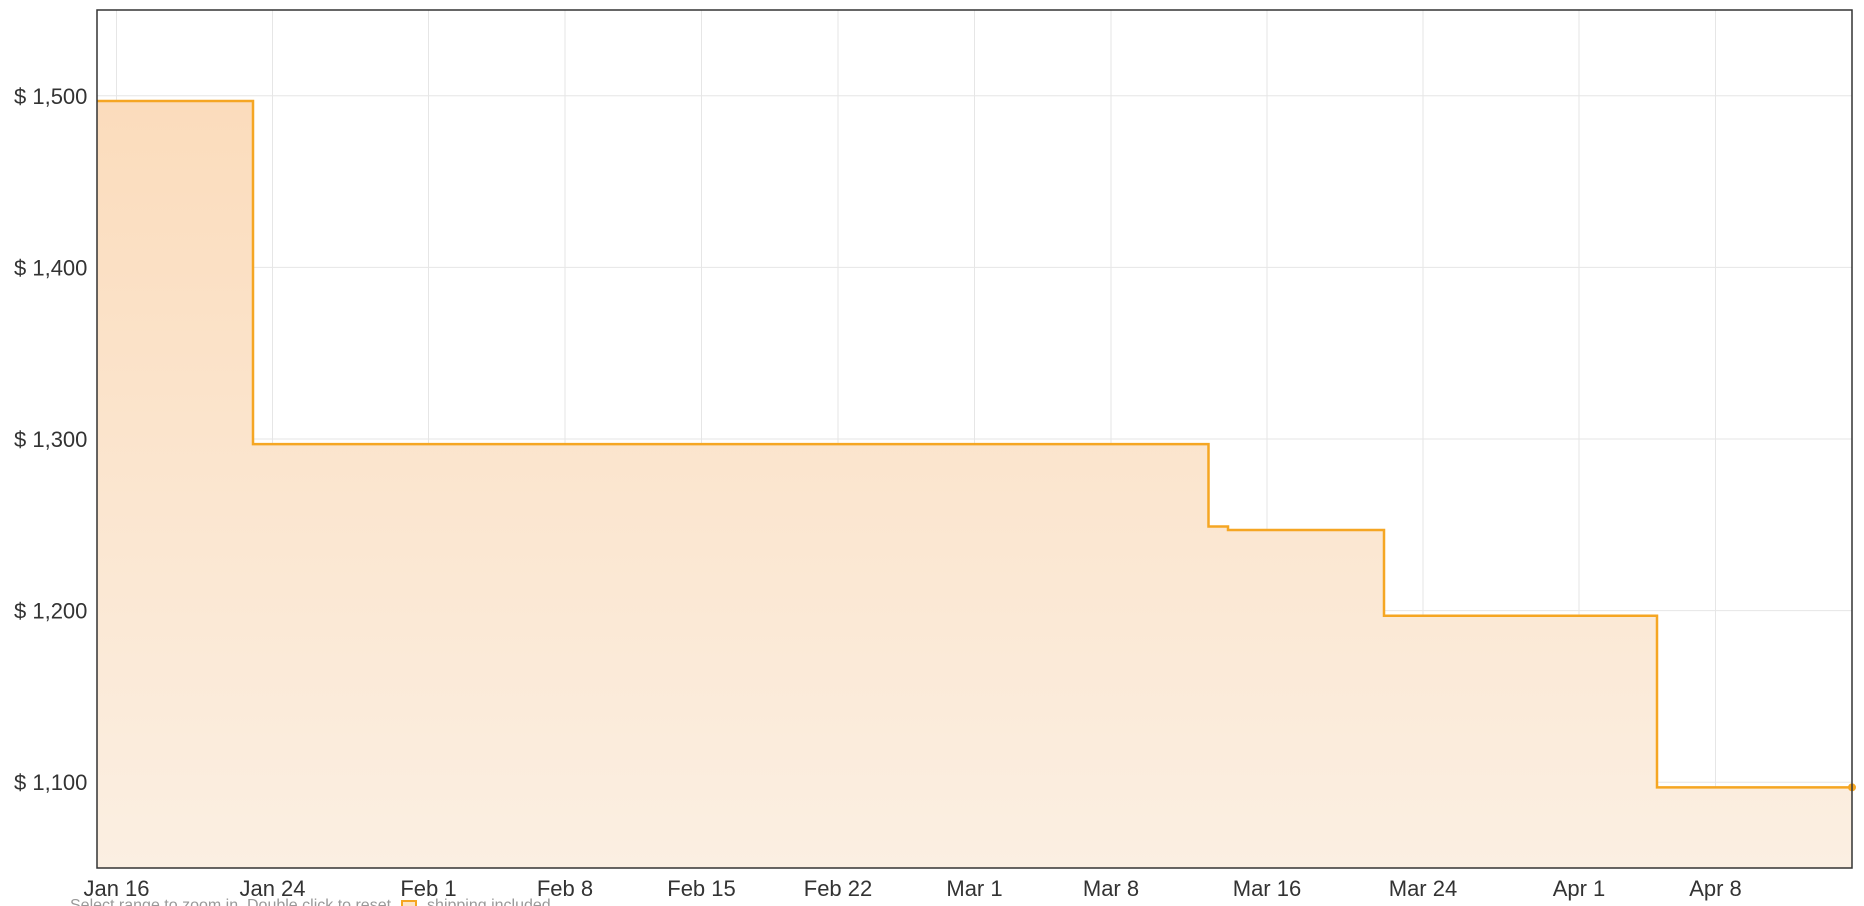  Describe the element at coordinates (428, 888) in the screenshot. I see `x-tick-label: Feb 1` at that location.